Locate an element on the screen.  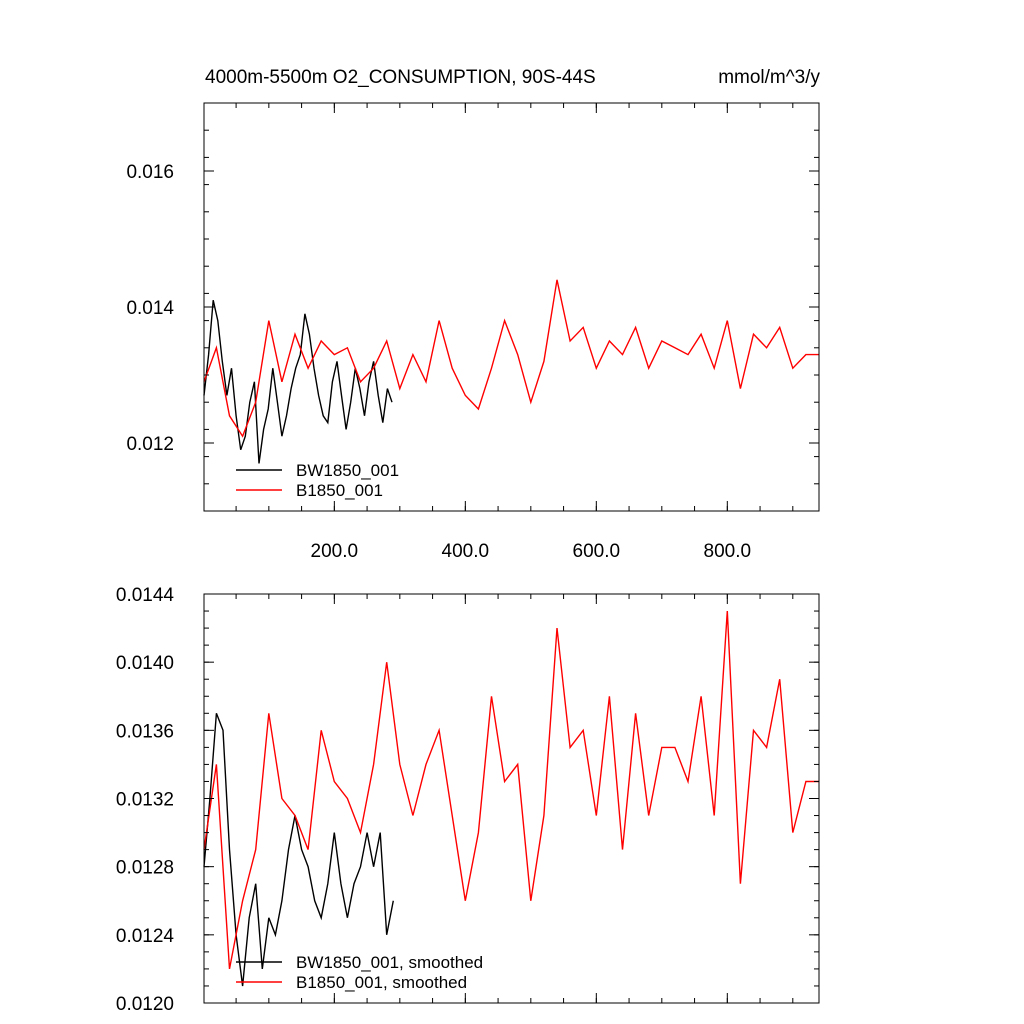
bottom-legend-label-1: B1850_001, smoothed is located at coordinates (381, 982).